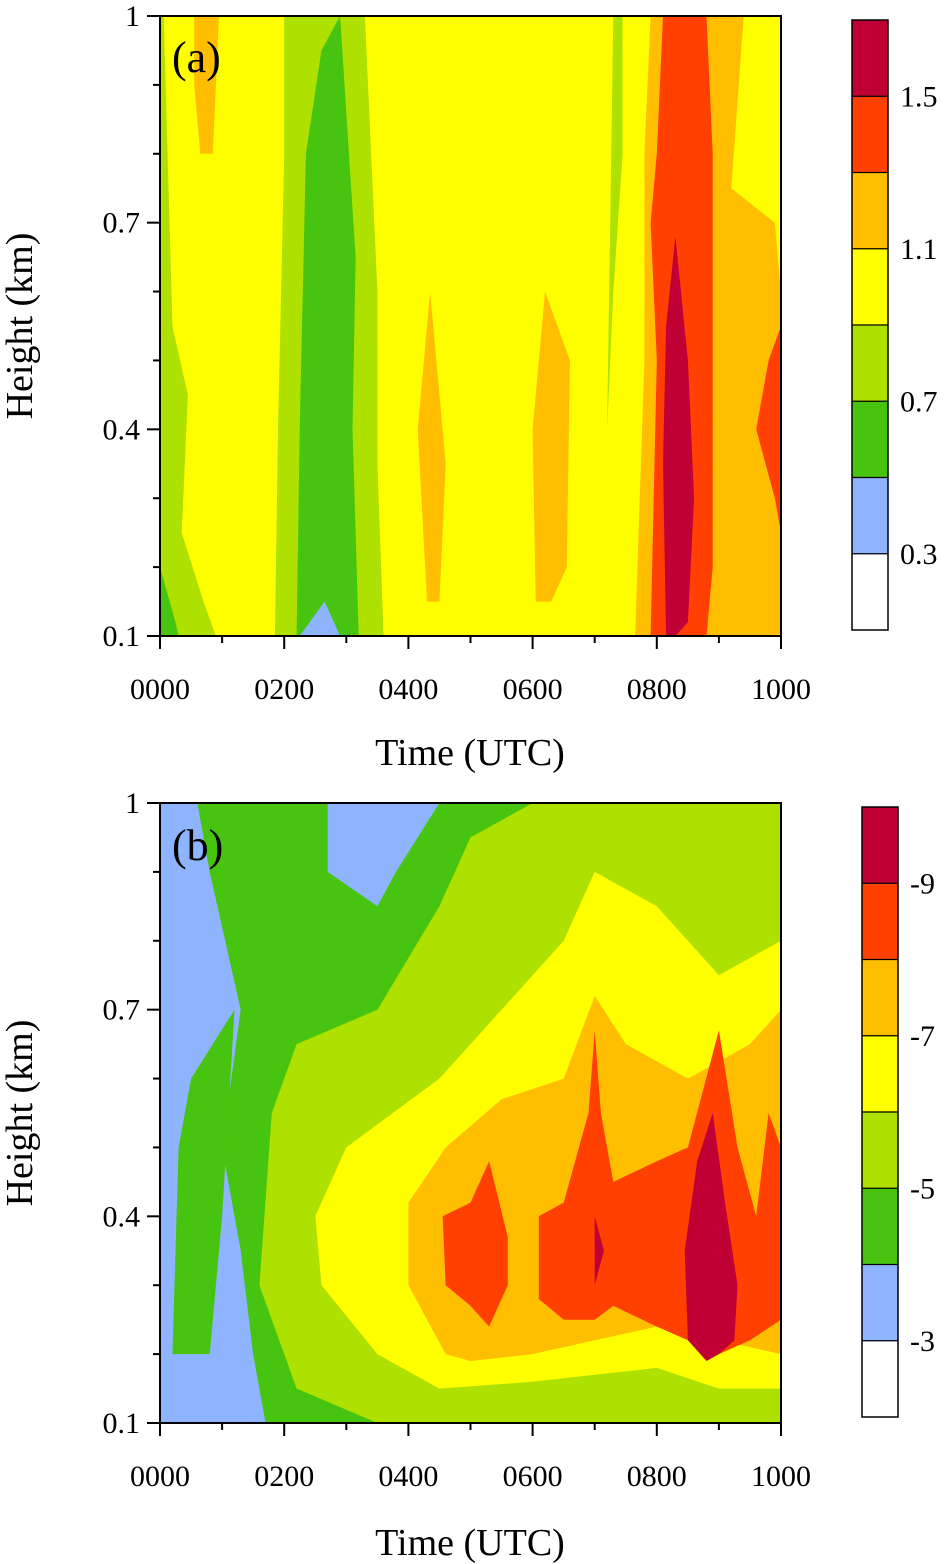  Describe the element at coordinates (599, 1251) in the screenshot. I see `contour-region-b-crimson-0700-spot` at that location.